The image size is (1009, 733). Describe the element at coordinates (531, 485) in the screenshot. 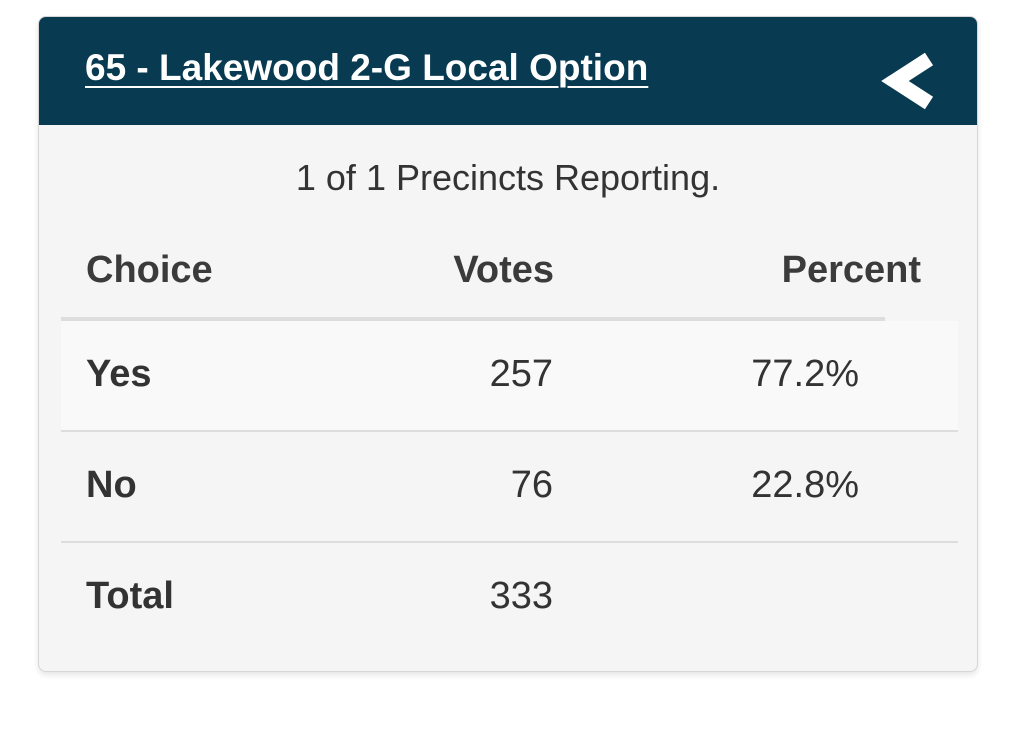

I see `votes-cell: 76` at that location.